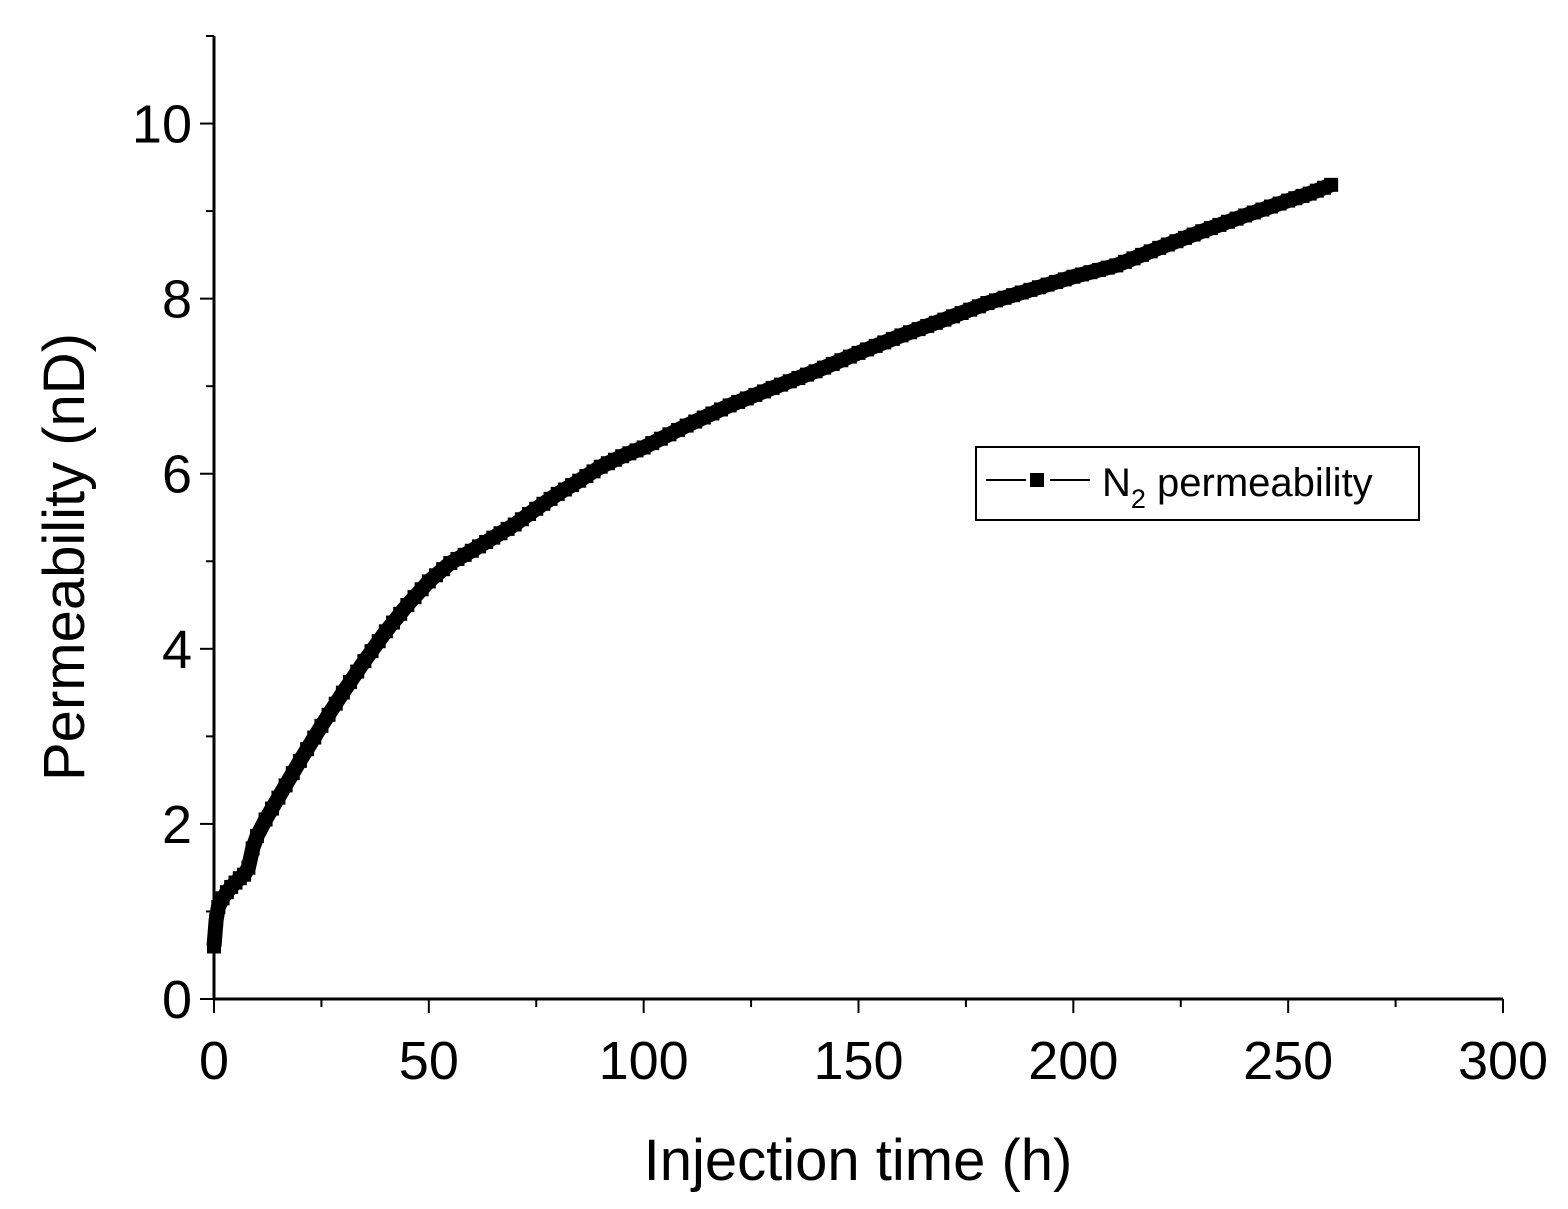 The width and height of the screenshot is (1568, 1209). What do you see at coordinates (214, 1061) in the screenshot?
I see `x-tick-label: 0` at bounding box center [214, 1061].